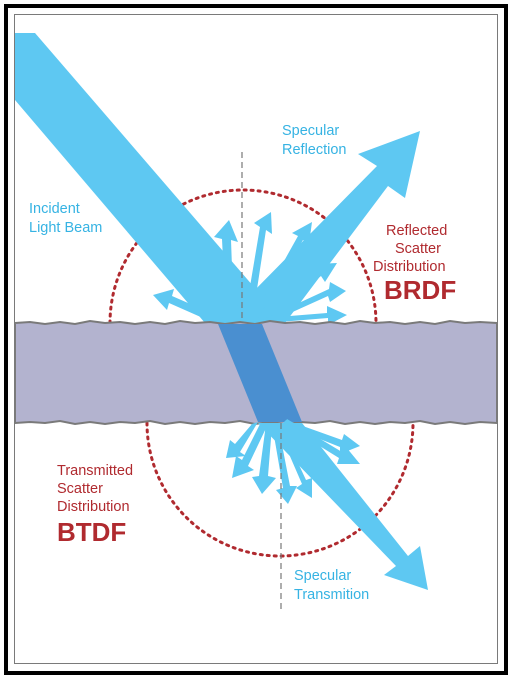 Image resolution: width=514 pixels, height=680 pixels. I want to click on specular-transmission-beam, so click(343, 506).